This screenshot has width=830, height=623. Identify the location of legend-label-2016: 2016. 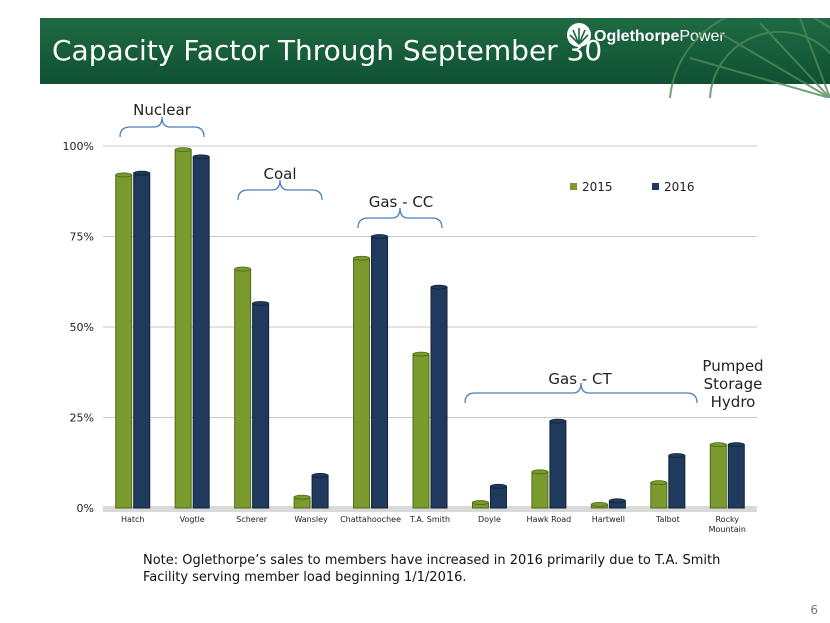
(679, 187).